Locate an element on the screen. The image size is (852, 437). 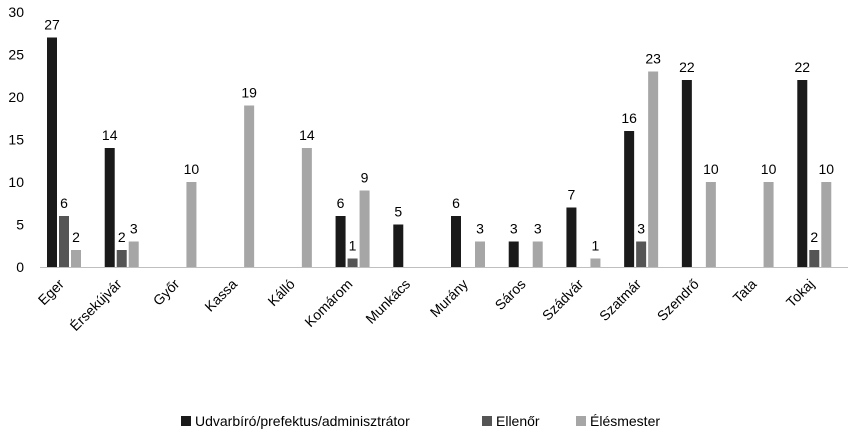
data-label-0-13: 22 is located at coordinates (802, 67).